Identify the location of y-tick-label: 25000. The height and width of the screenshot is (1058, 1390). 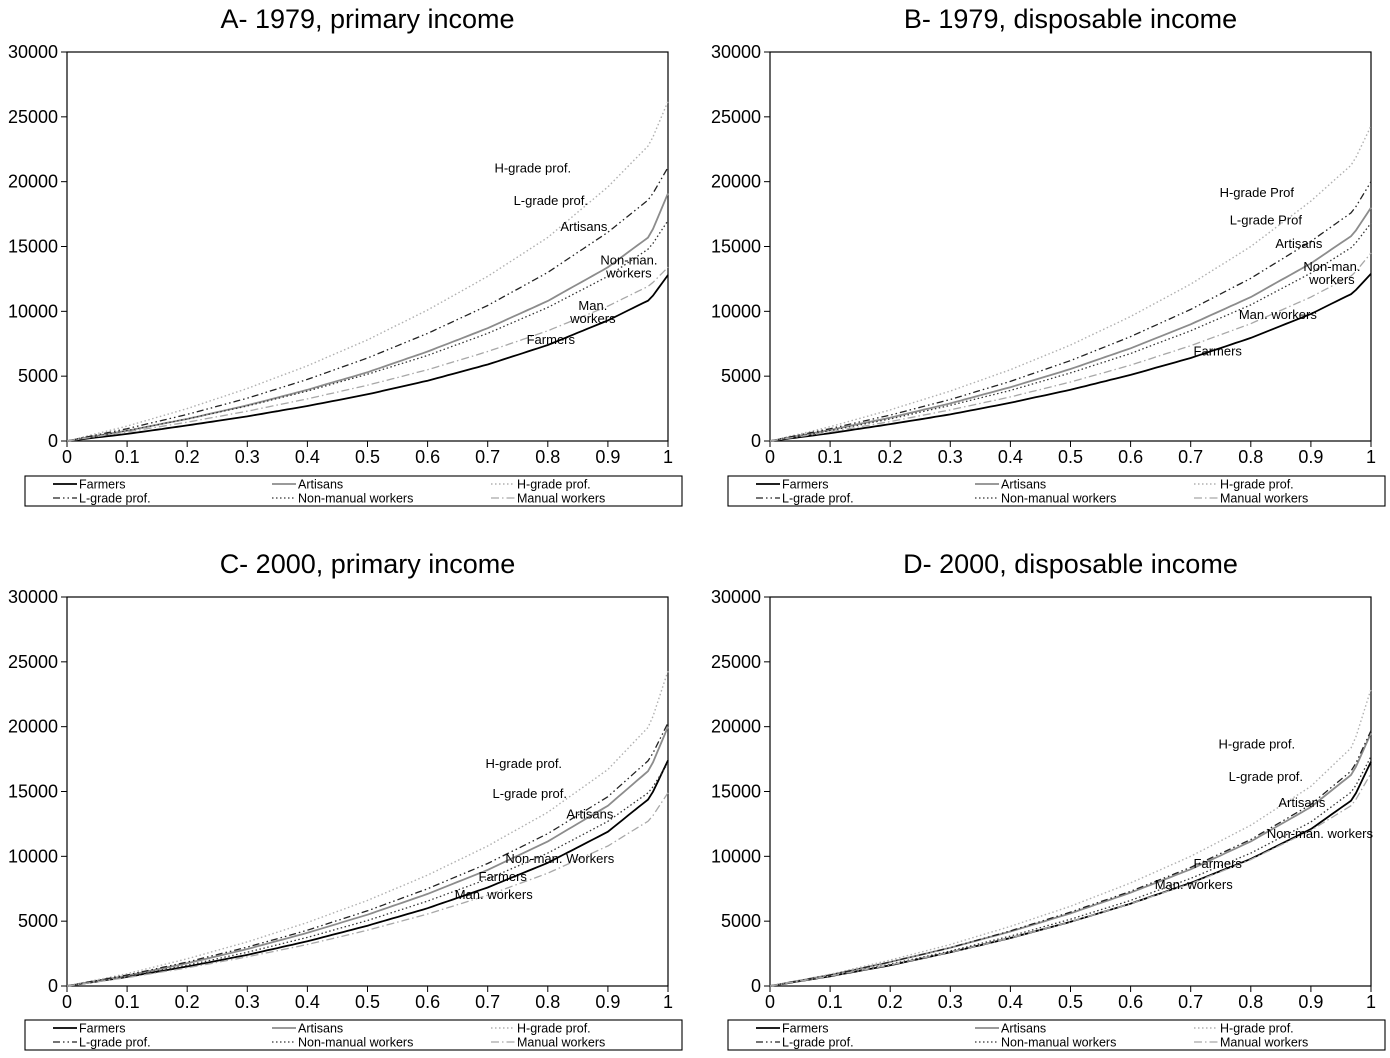
(736, 117).